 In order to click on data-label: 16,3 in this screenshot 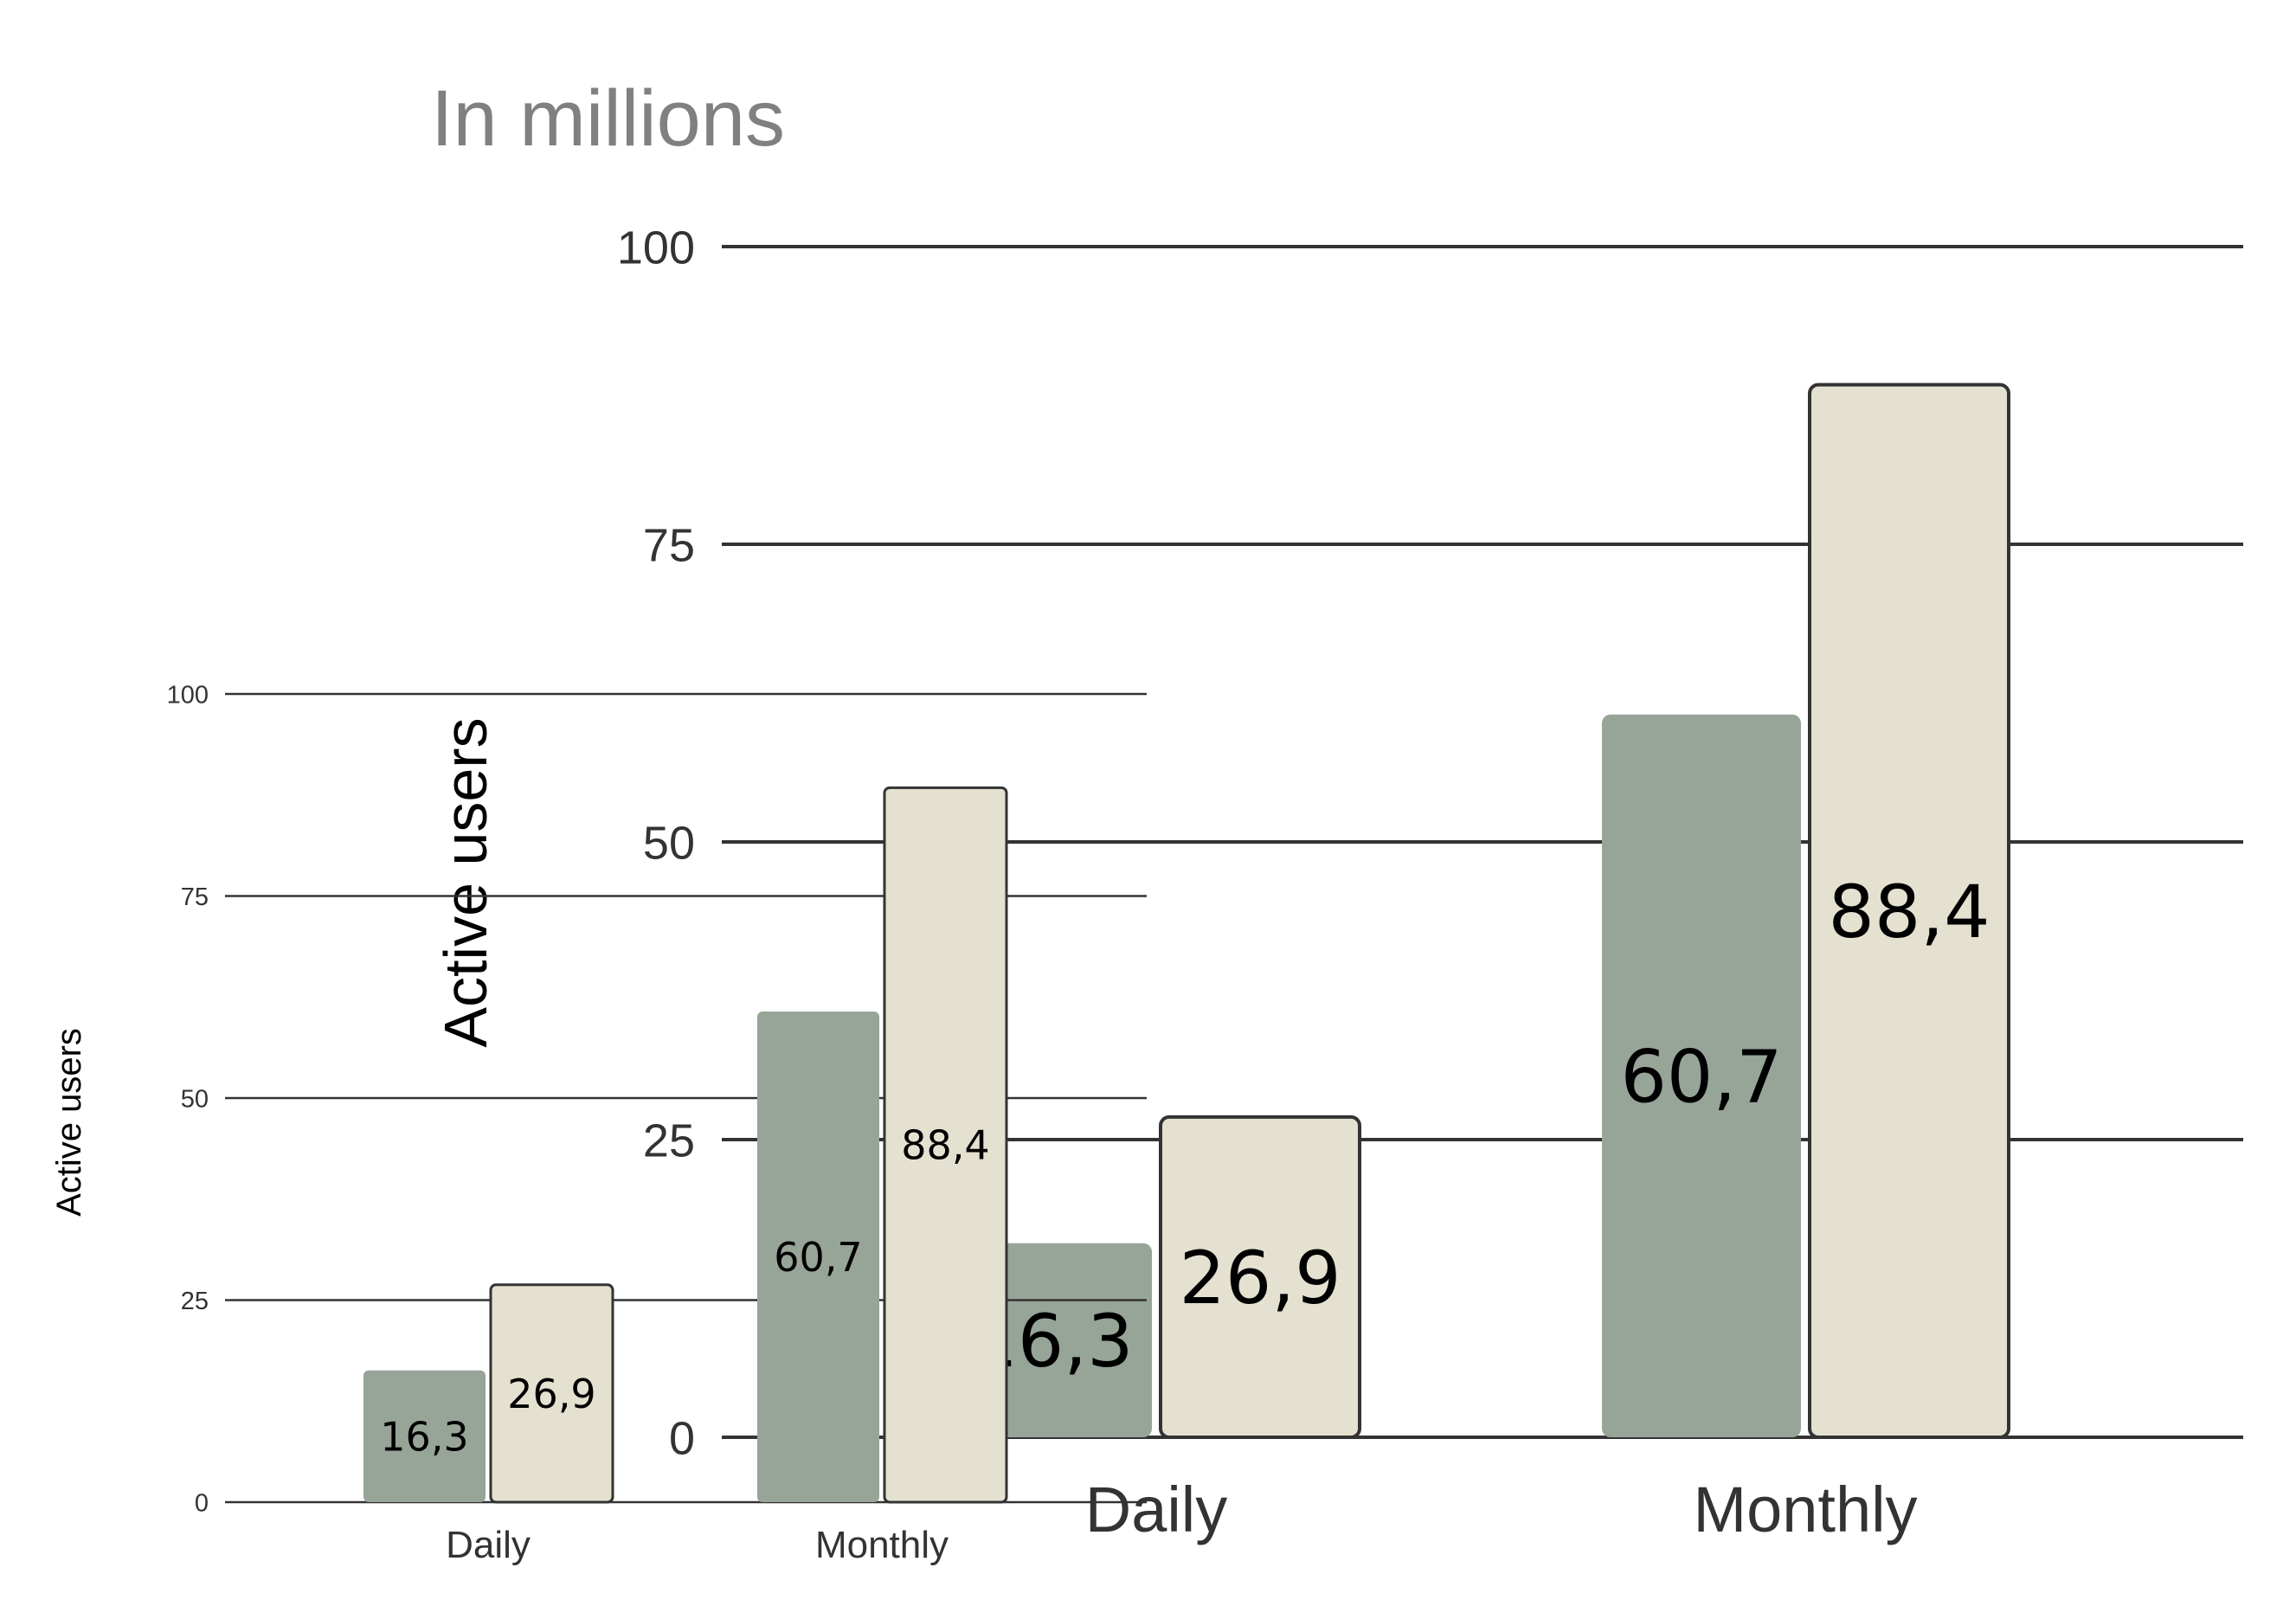, I will do `click(424, 1436)`.